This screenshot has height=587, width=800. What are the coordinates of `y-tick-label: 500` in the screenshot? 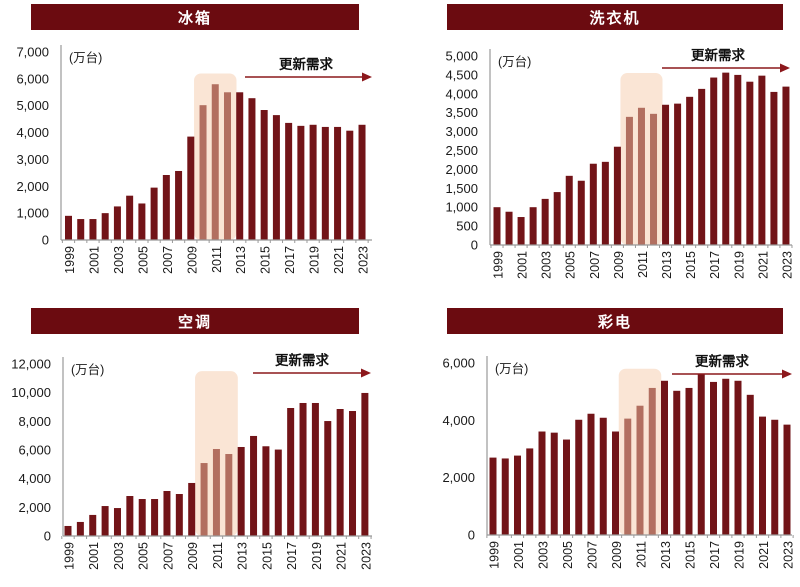 It's located at (467, 226).